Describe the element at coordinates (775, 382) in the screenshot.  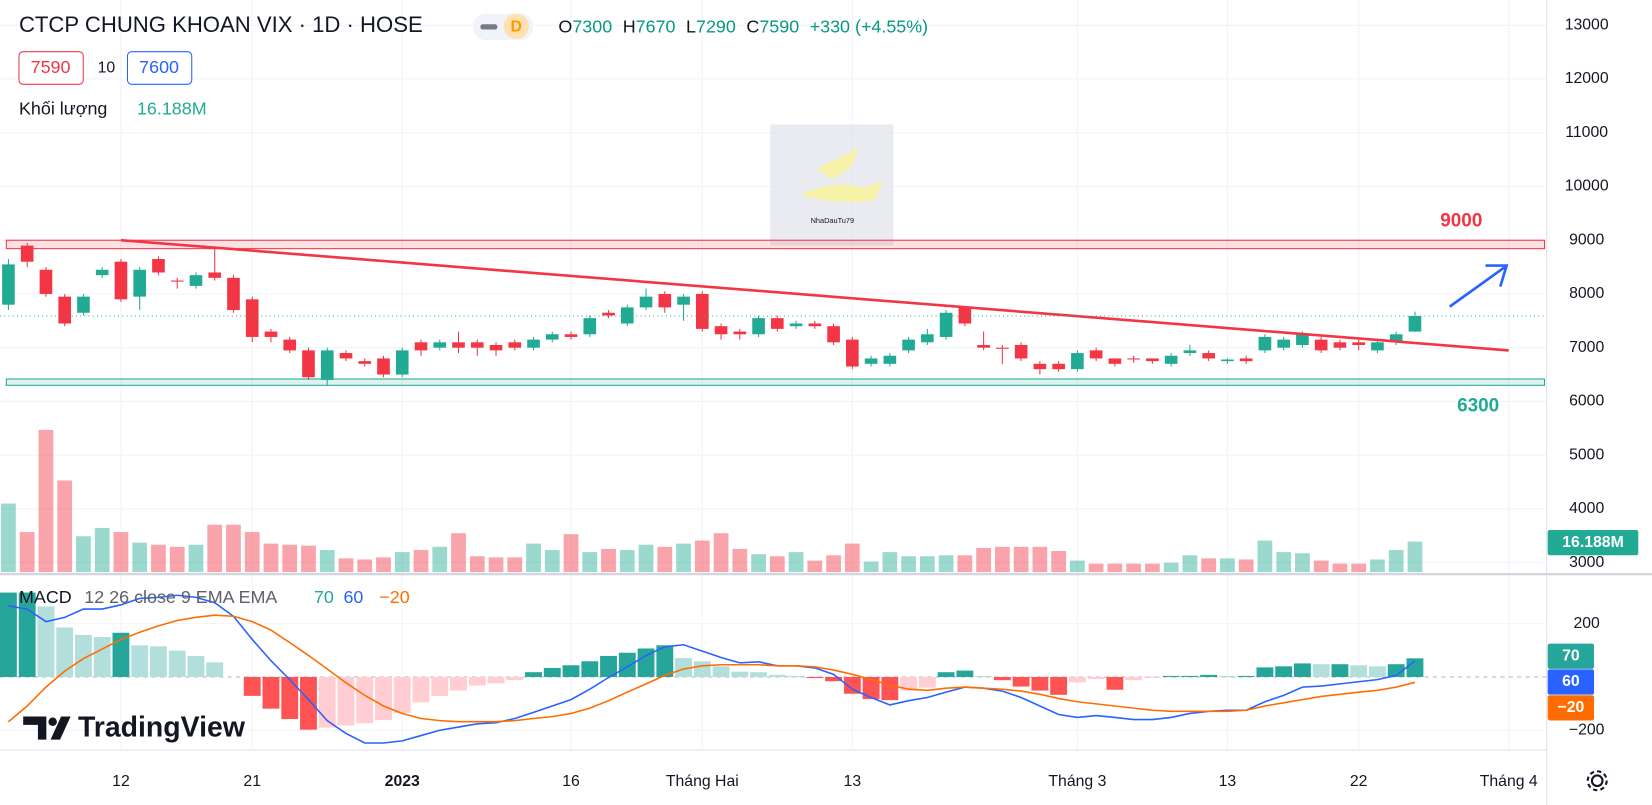
I see `support-zone` at that location.